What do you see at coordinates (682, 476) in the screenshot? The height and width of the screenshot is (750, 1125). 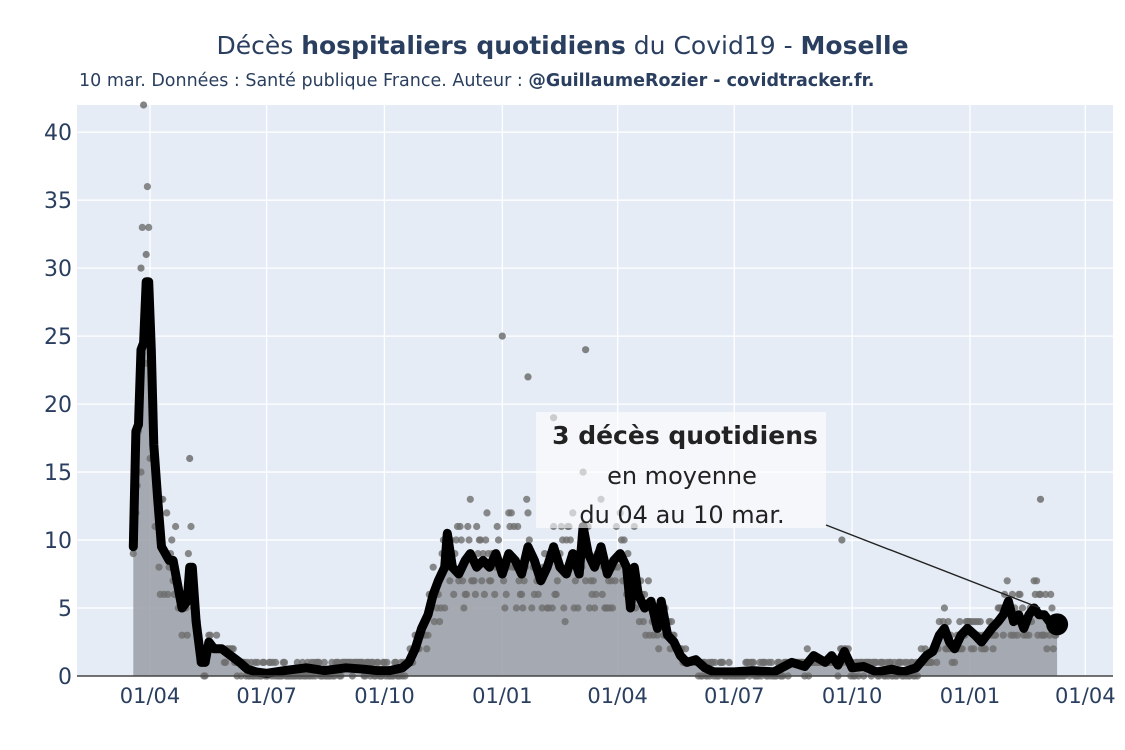 I see `annotation-line-2: en moyenne` at bounding box center [682, 476].